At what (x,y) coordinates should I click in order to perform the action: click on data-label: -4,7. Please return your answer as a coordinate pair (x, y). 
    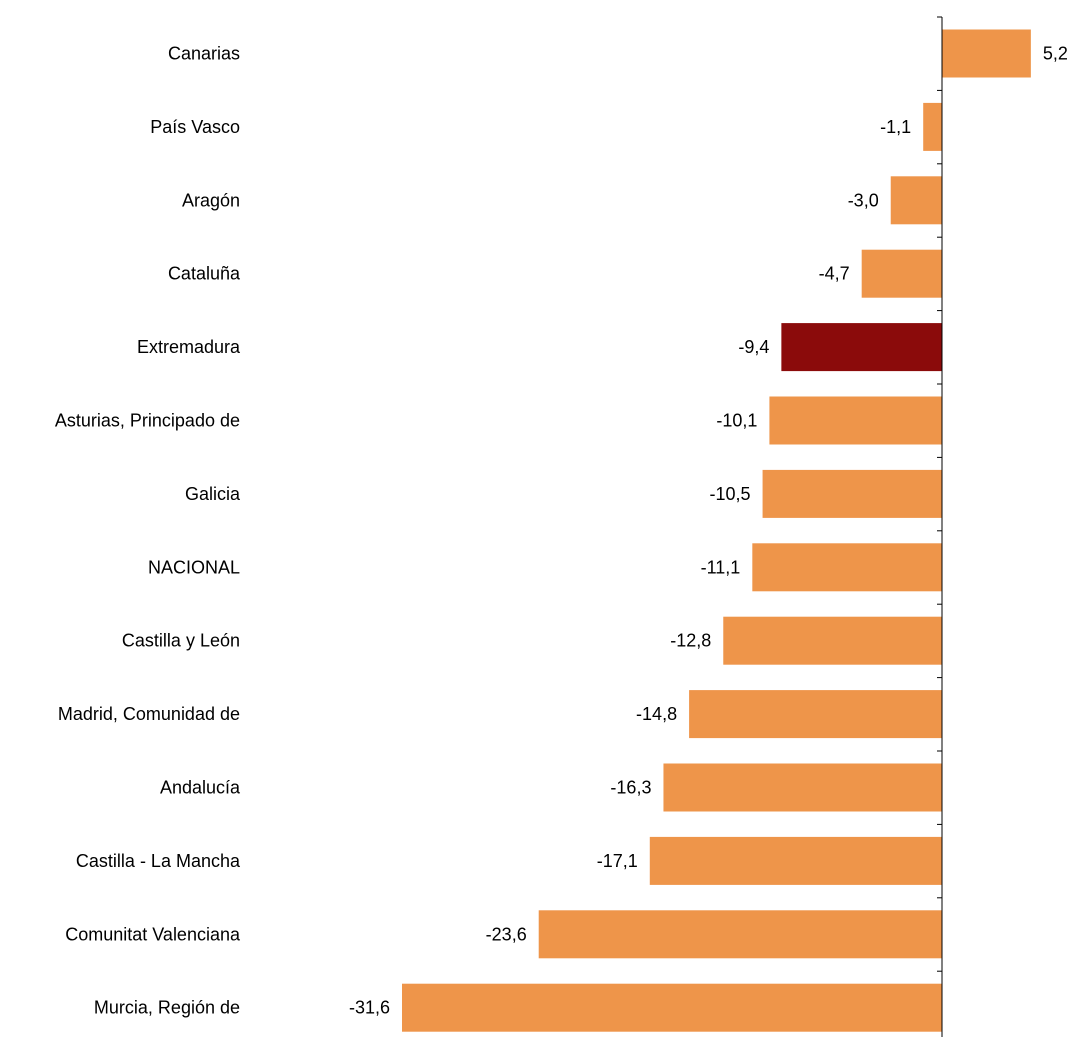
    Looking at the image, I should click on (834, 274).